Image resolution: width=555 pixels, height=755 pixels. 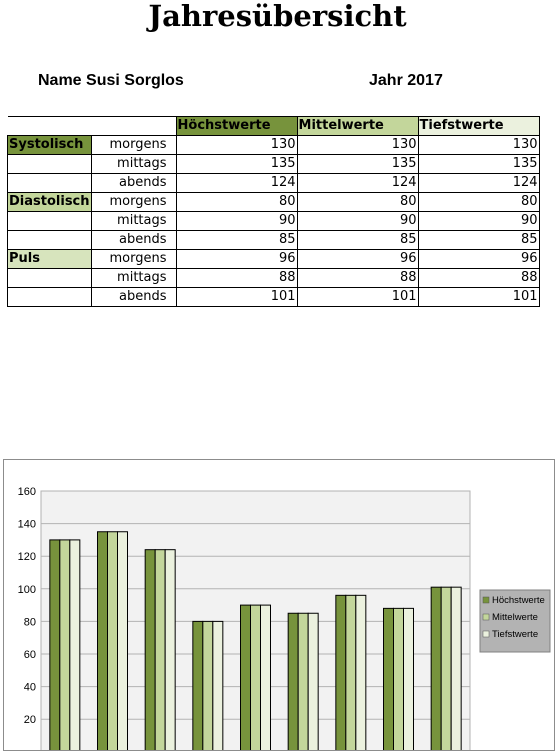 What do you see at coordinates (277, 16) in the screenshot?
I see `page-title: Jahresübersicht` at bounding box center [277, 16].